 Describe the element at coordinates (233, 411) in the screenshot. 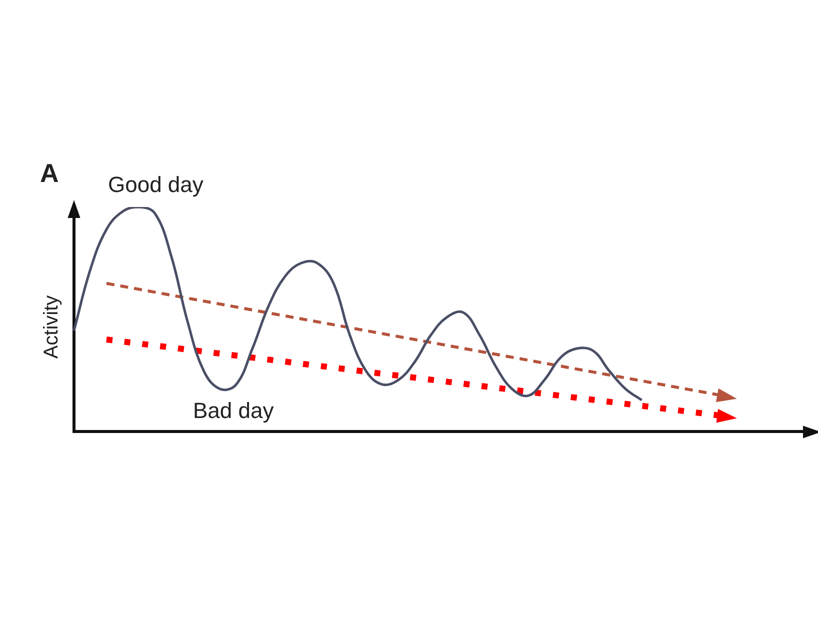

I see `annotation: Bad day` at that location.